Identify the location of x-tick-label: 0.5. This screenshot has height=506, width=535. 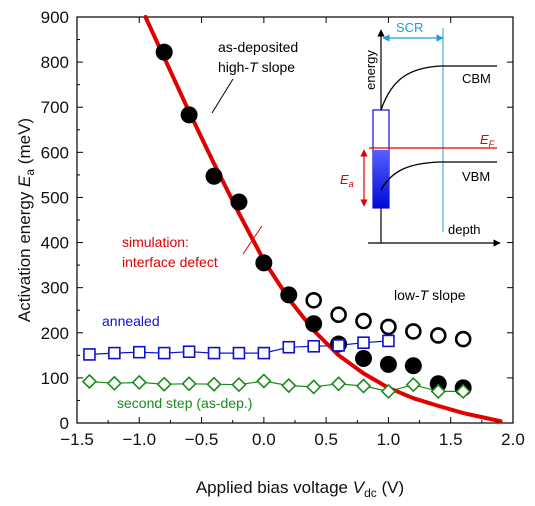
(326, 439).